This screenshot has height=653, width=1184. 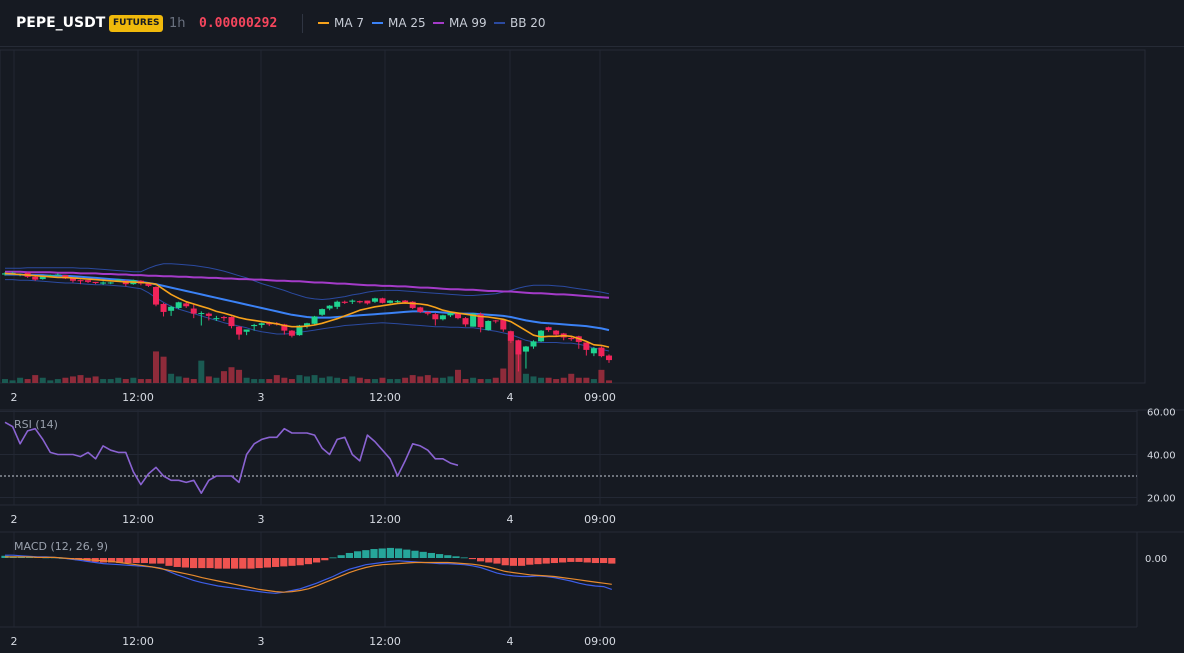 I want to click on macd-line, so click(x=308, y=574).